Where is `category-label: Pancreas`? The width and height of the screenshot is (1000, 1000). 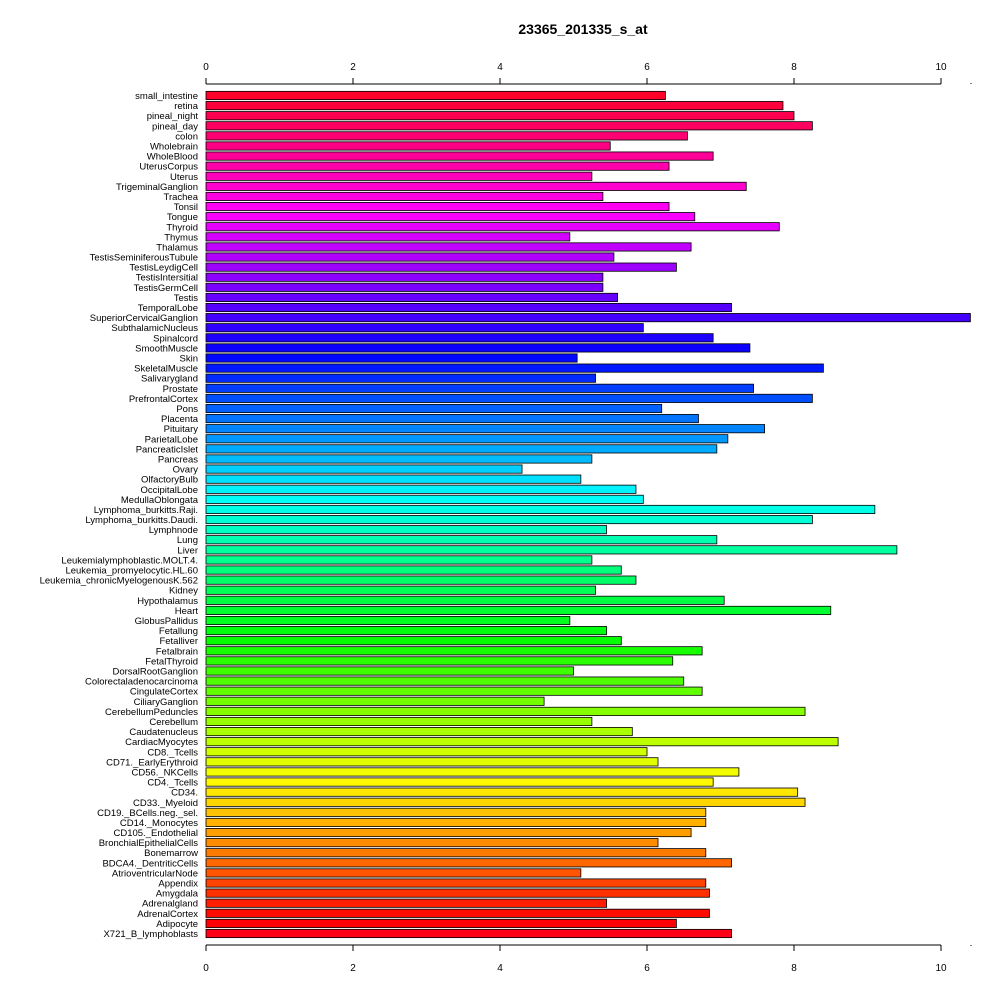
category-label: Pancreas is located at coordinates (178, 459).